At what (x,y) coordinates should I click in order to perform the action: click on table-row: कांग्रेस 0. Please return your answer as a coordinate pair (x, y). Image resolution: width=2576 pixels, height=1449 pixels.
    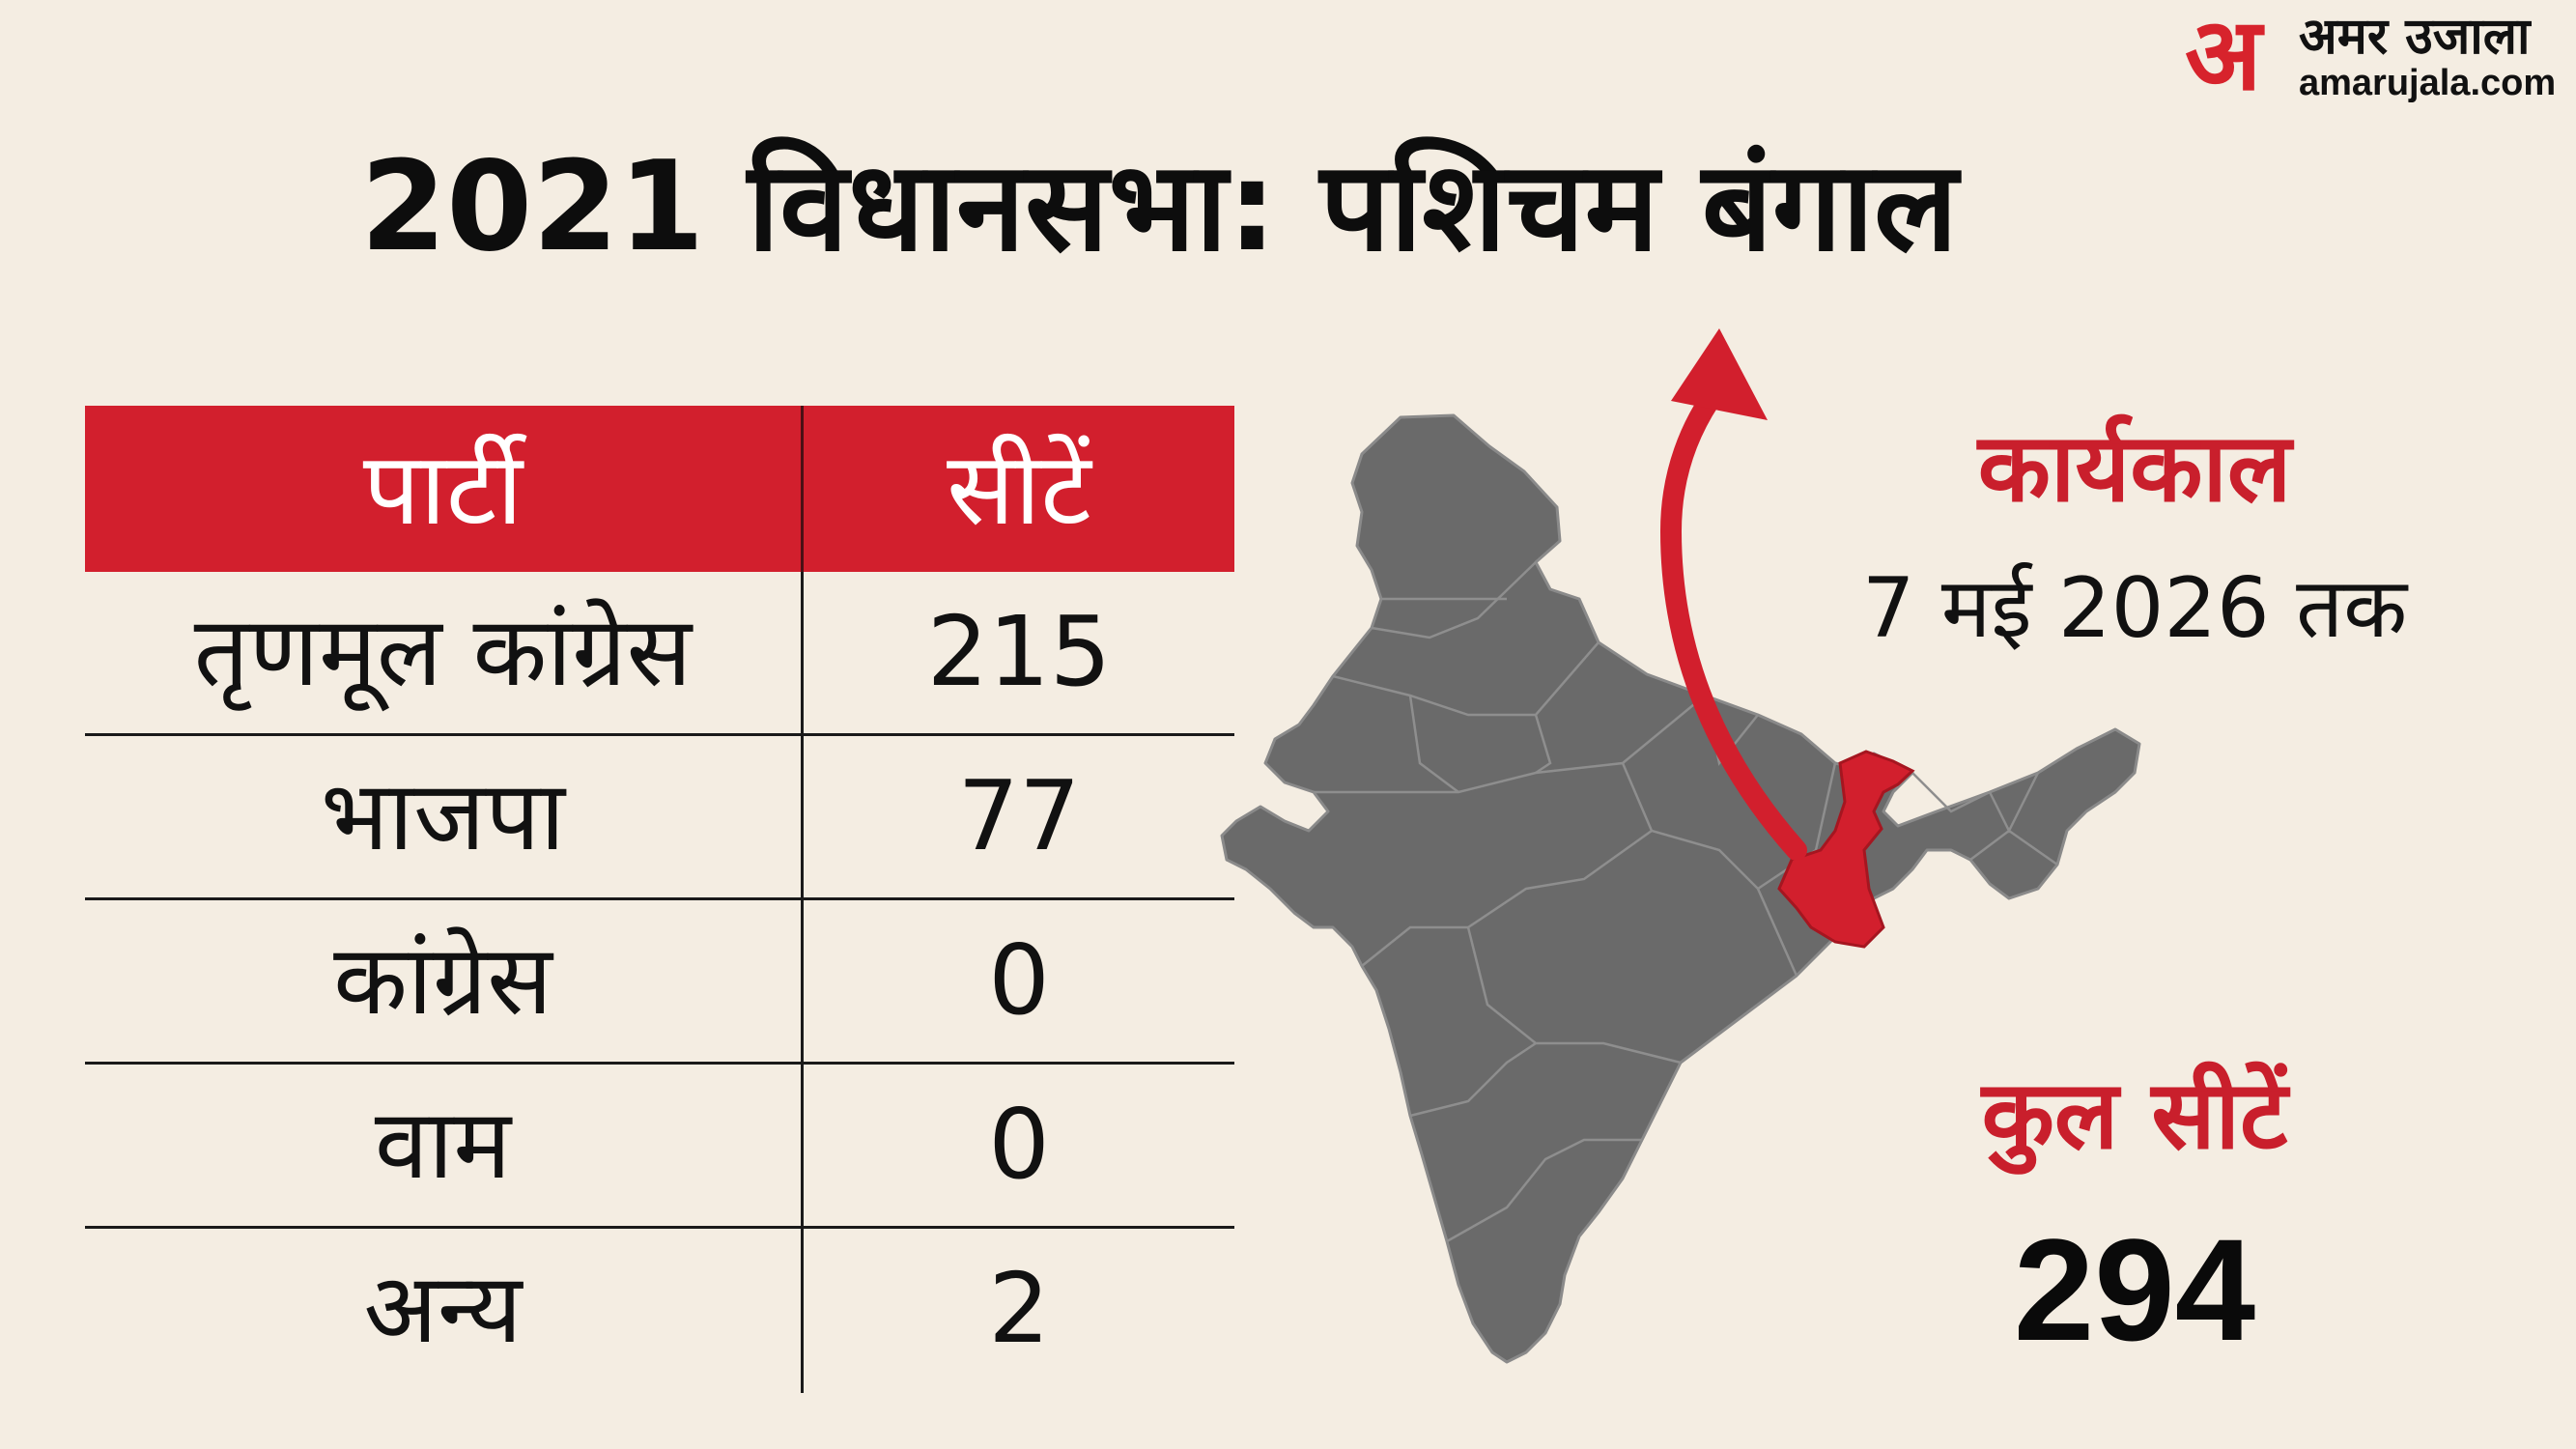
    Looking at the image, I should click on (659, 982).